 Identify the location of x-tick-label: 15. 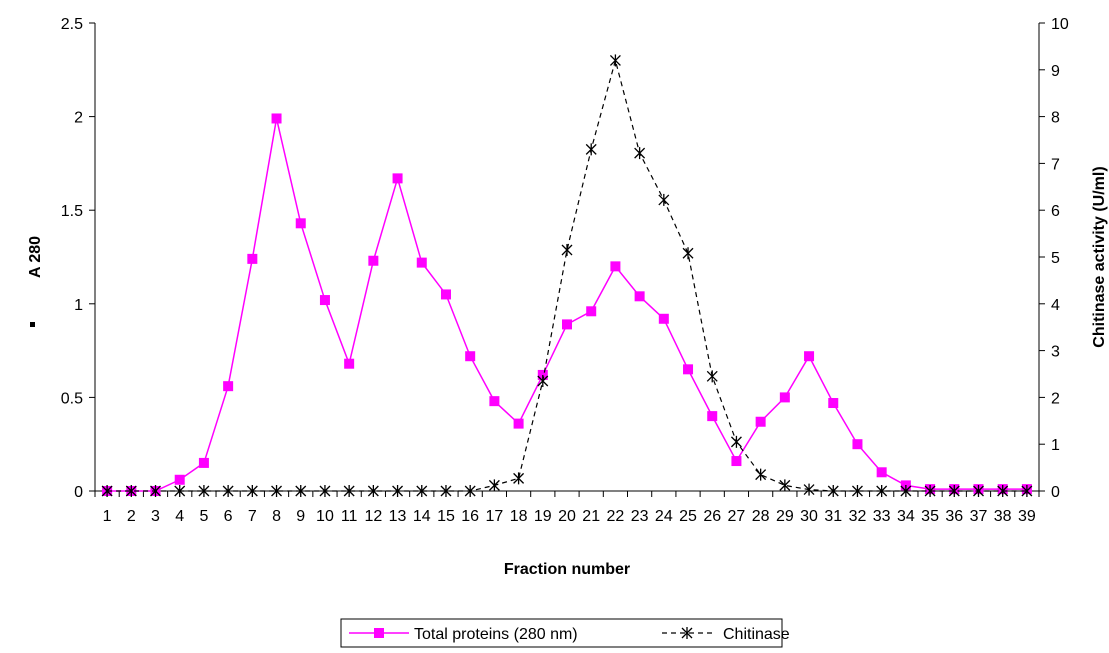
(446, 516).